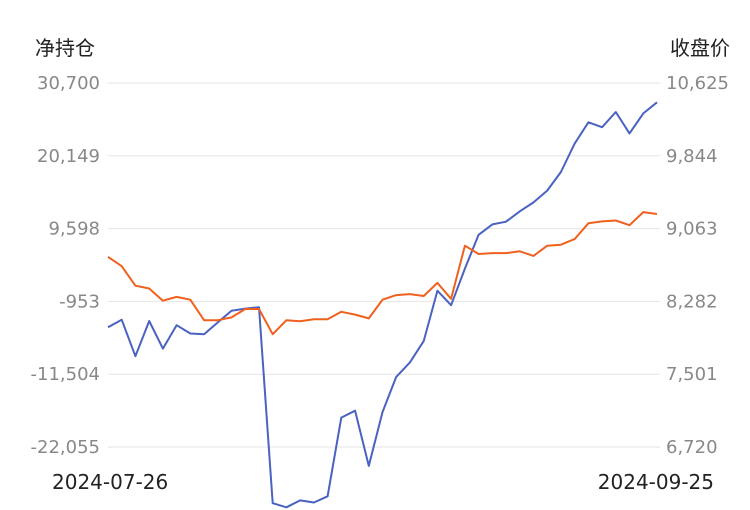  Describe the element at coordinates (79, 301) in the screenshot. I see `left-tick-label: -953` at that location.